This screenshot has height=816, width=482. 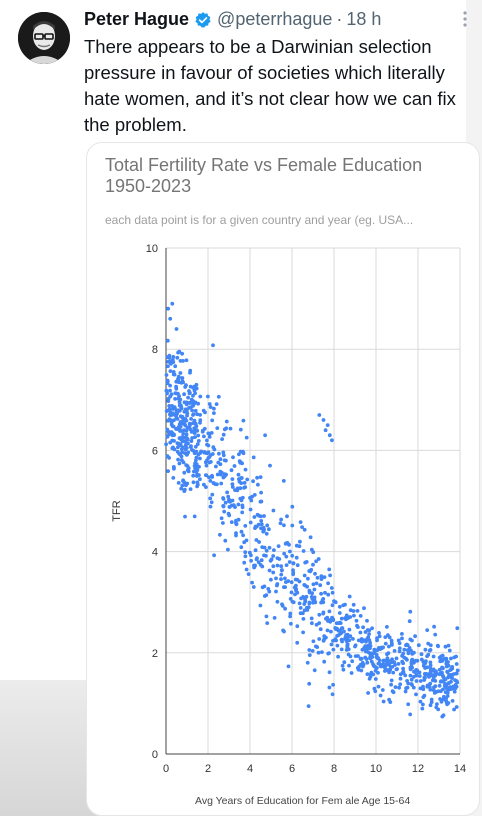 I want to click on more-options-icon, so click(x=465, y=19).